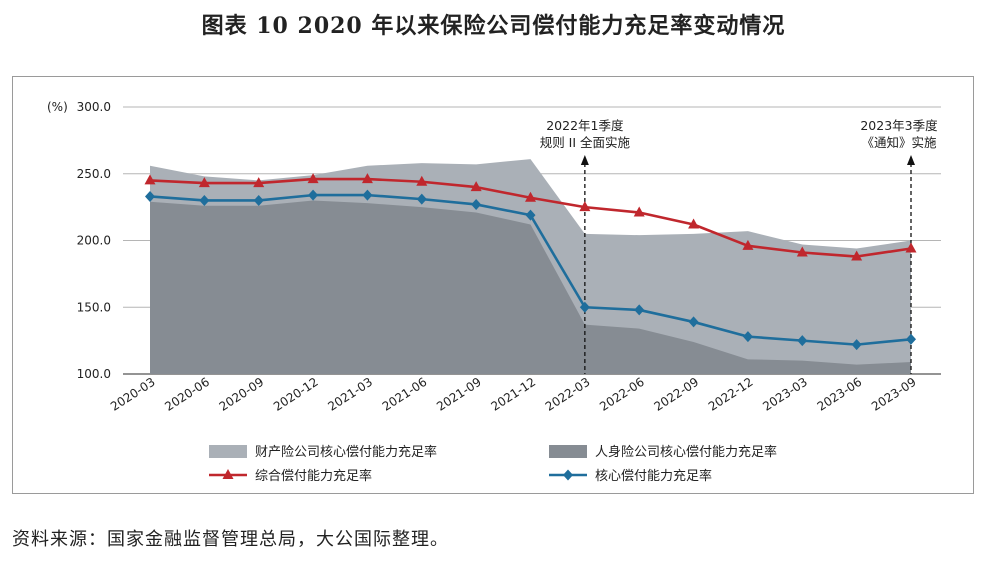 This screenshot has height=565, width=987. What do you see at coordinates (57, 107) in the screenshot?
I see `y-axis-unit-label: (%)` at bounding box center [57, 107].